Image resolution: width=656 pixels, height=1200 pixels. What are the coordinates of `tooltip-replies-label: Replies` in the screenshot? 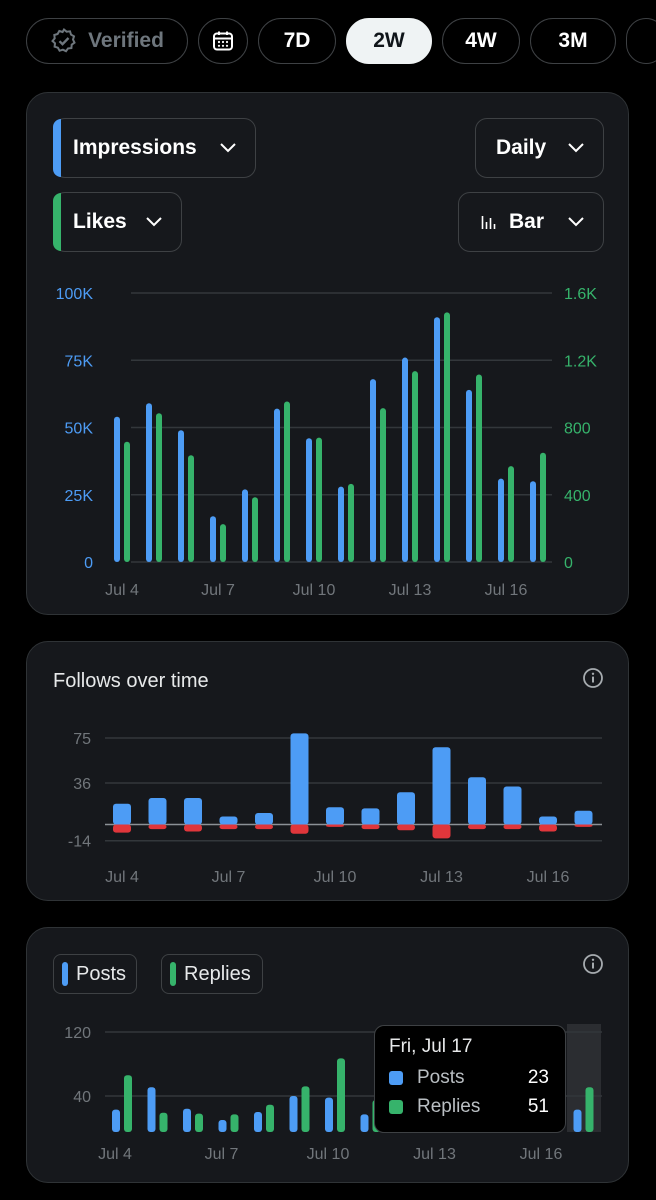 It's located at (449, 1106).